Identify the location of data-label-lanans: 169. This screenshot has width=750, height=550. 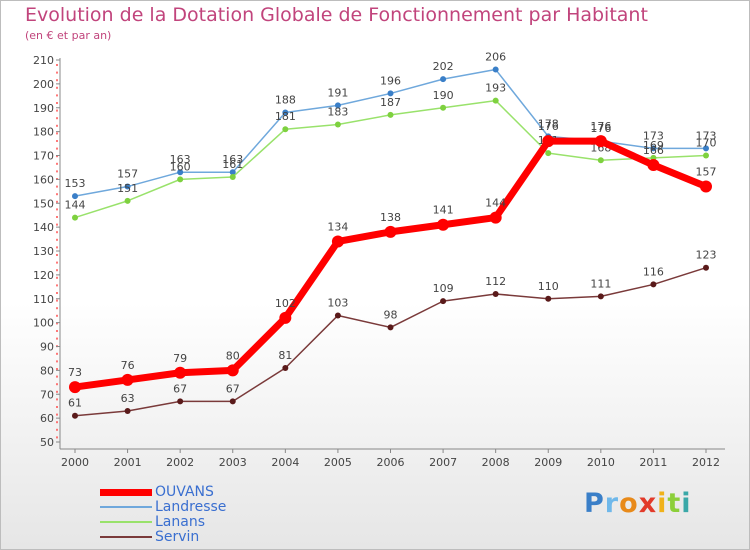
(653, 145).